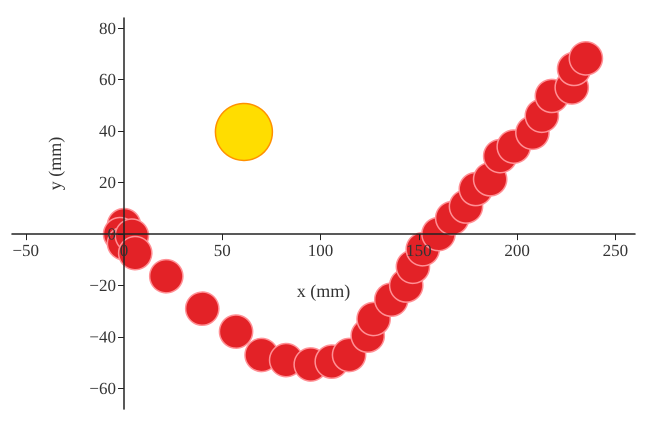  What do you see at coordinates (107, 28) in the screenshot?
I see `y-tick-label: 80` at bounding box center [107, 28].